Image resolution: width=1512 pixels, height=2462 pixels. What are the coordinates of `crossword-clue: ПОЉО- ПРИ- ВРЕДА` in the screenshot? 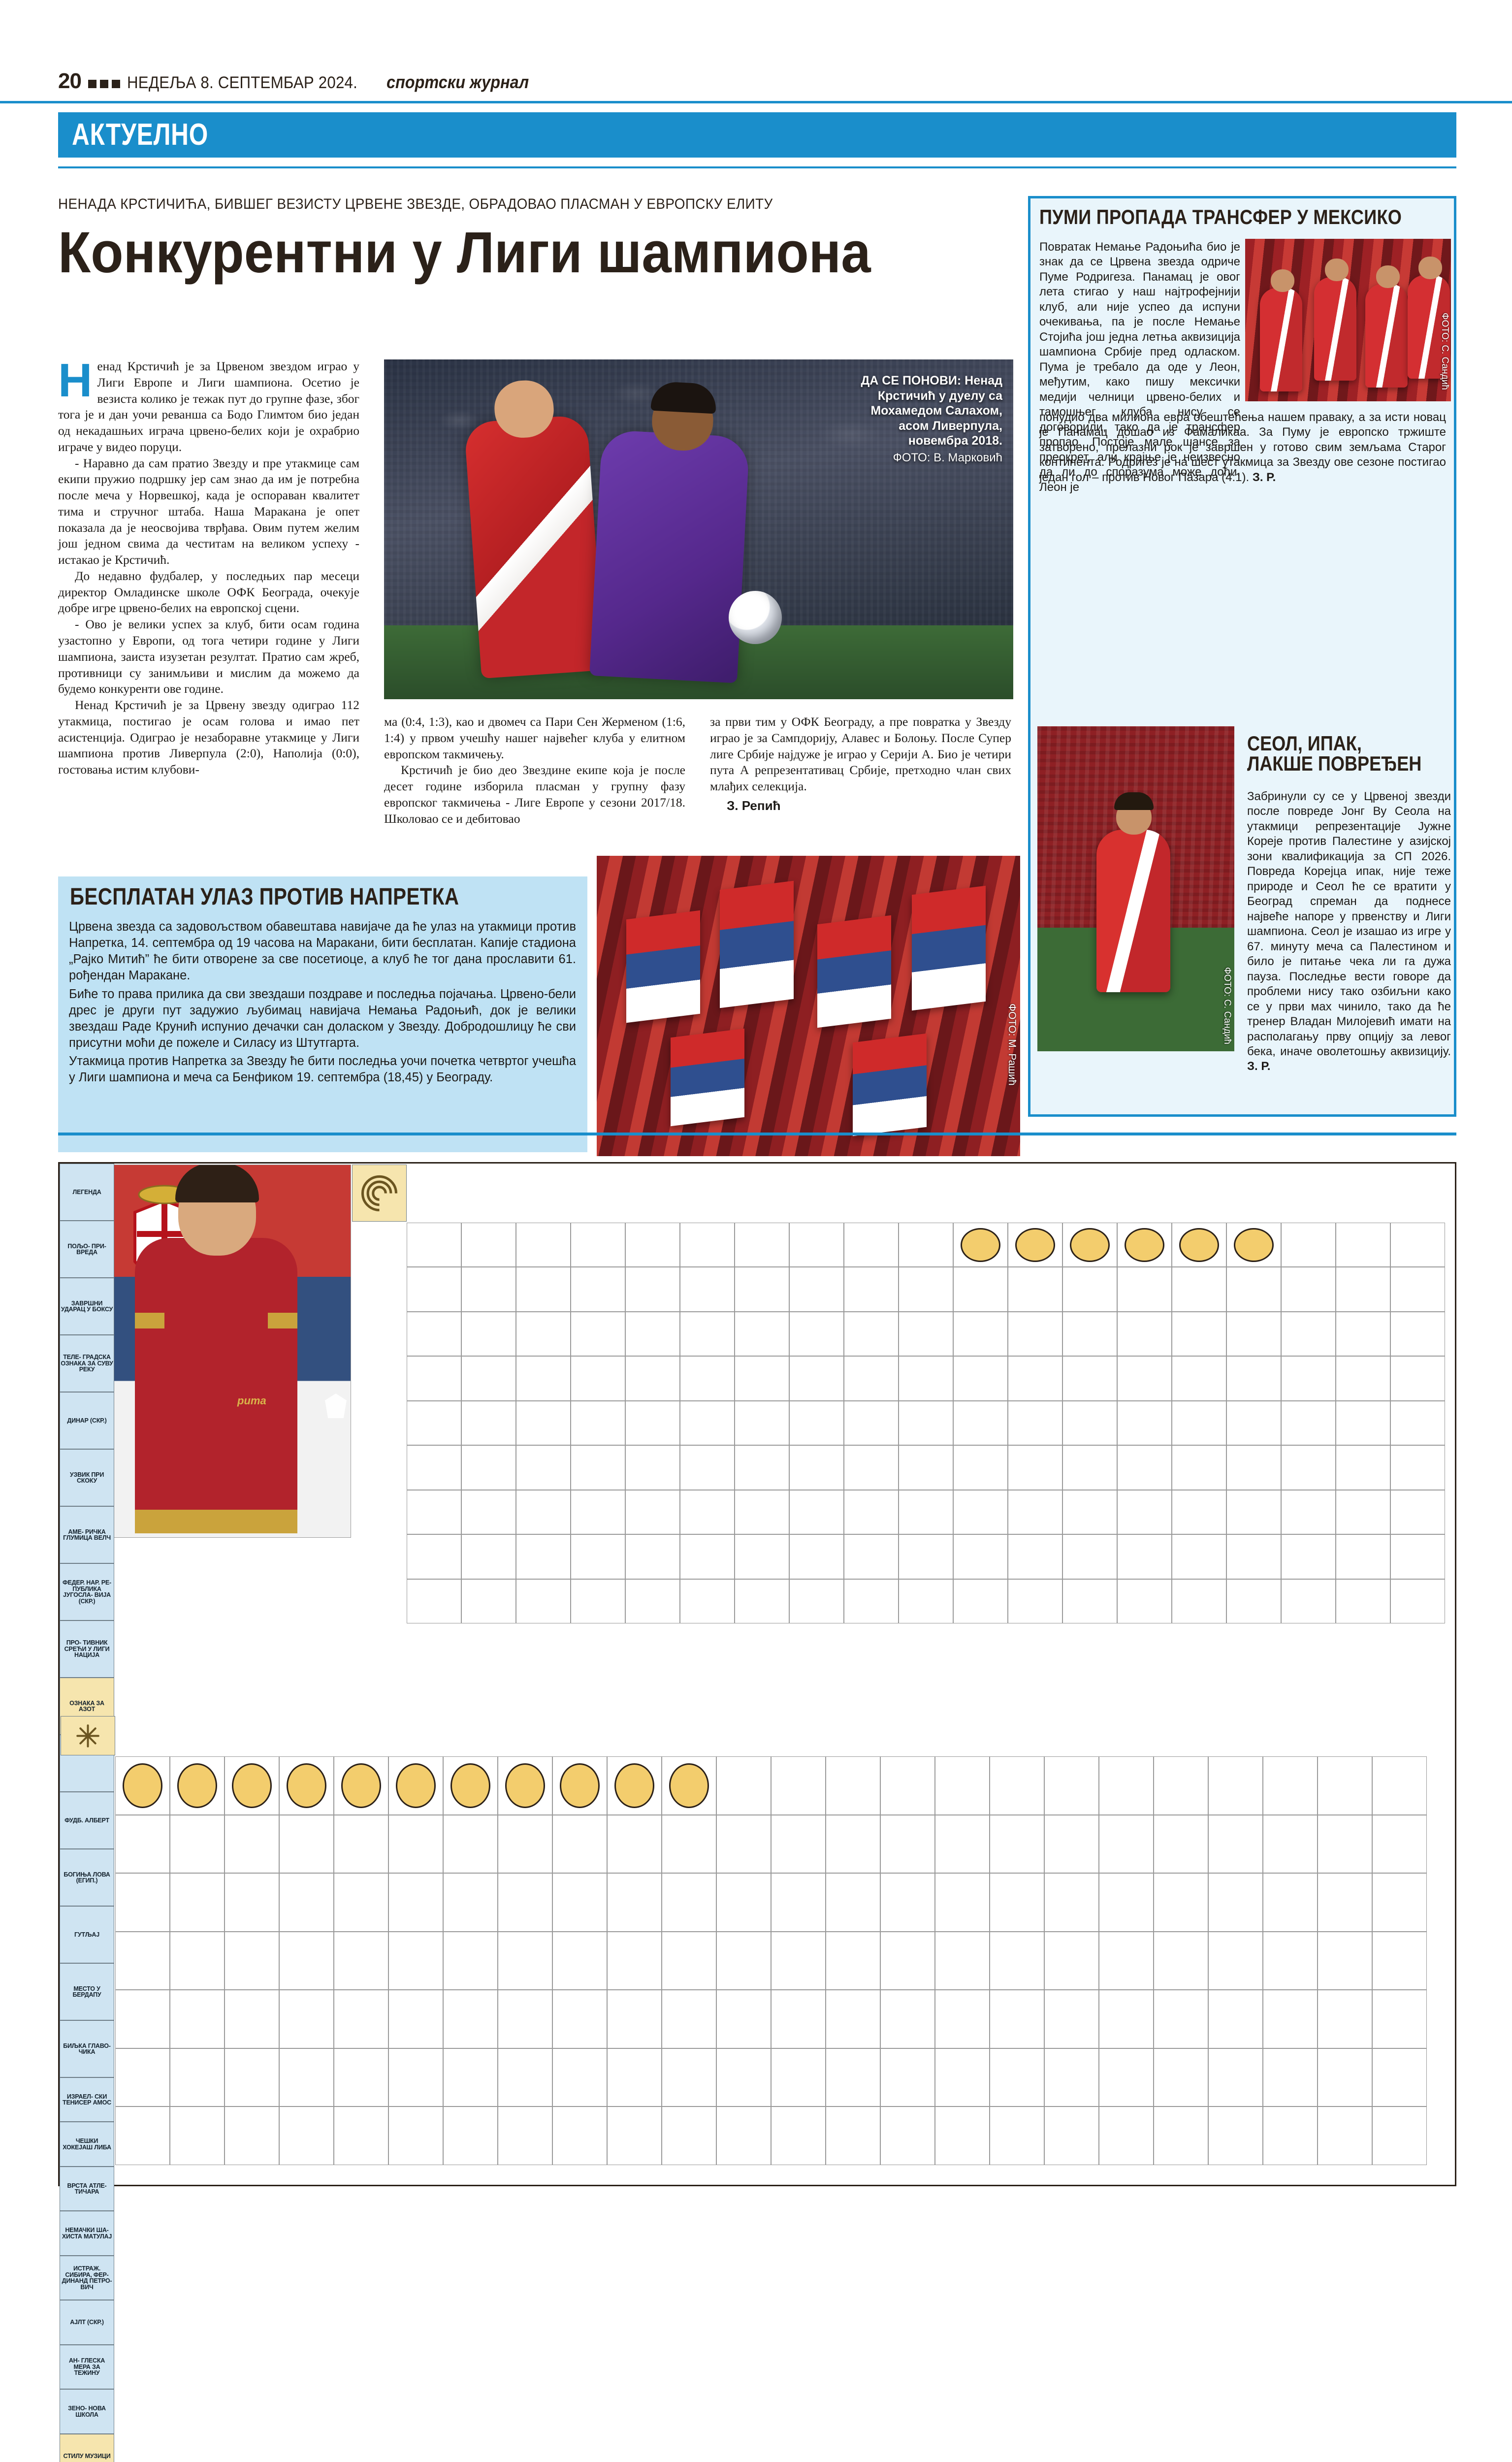 It's located at (87, 1249).